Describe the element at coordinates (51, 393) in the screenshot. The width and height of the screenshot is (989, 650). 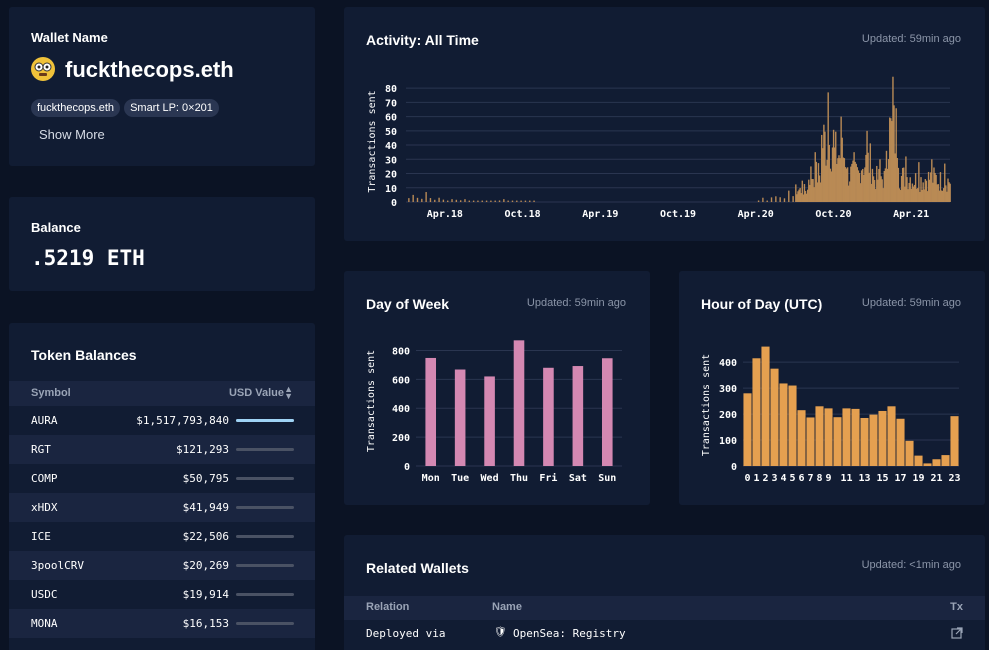
I see `symbol-column-header: Symbol` at that location.